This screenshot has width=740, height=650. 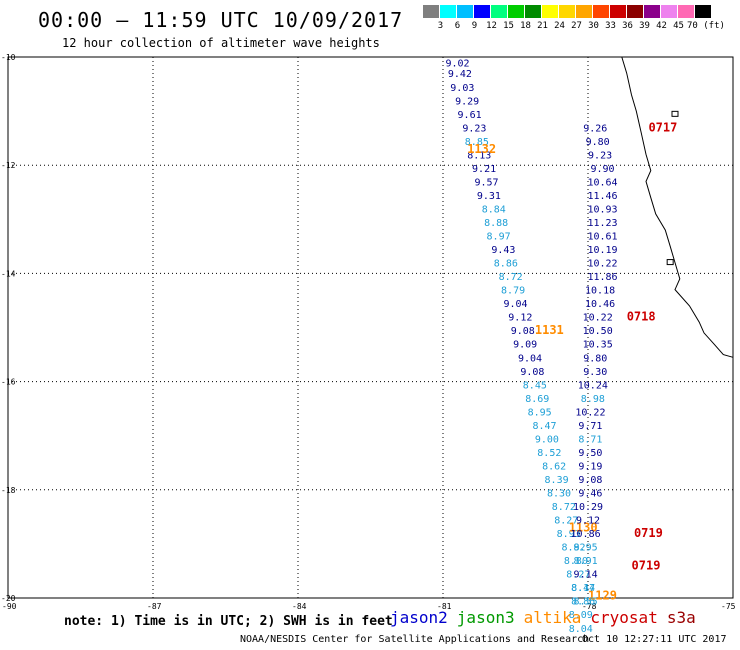 I want to click on wave-height-label: 9.46, so click(x=590, y=494).